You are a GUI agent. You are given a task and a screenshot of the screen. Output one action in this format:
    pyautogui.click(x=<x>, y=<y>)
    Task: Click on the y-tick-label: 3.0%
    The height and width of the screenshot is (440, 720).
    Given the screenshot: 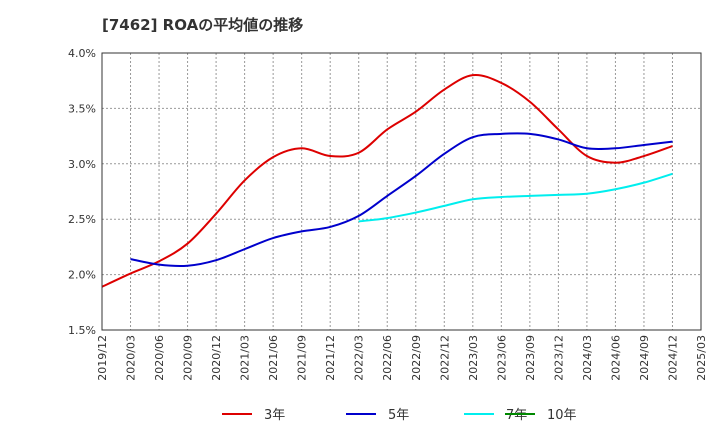 What is the action you would take?
    pyautogui.click(x=82, y=164)
    